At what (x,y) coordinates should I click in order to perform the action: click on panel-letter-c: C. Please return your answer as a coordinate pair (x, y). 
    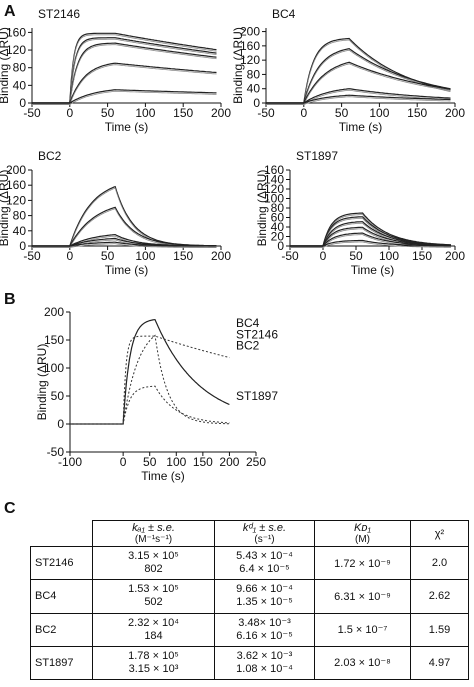
    Looking at the image, I should click on (10, 508).